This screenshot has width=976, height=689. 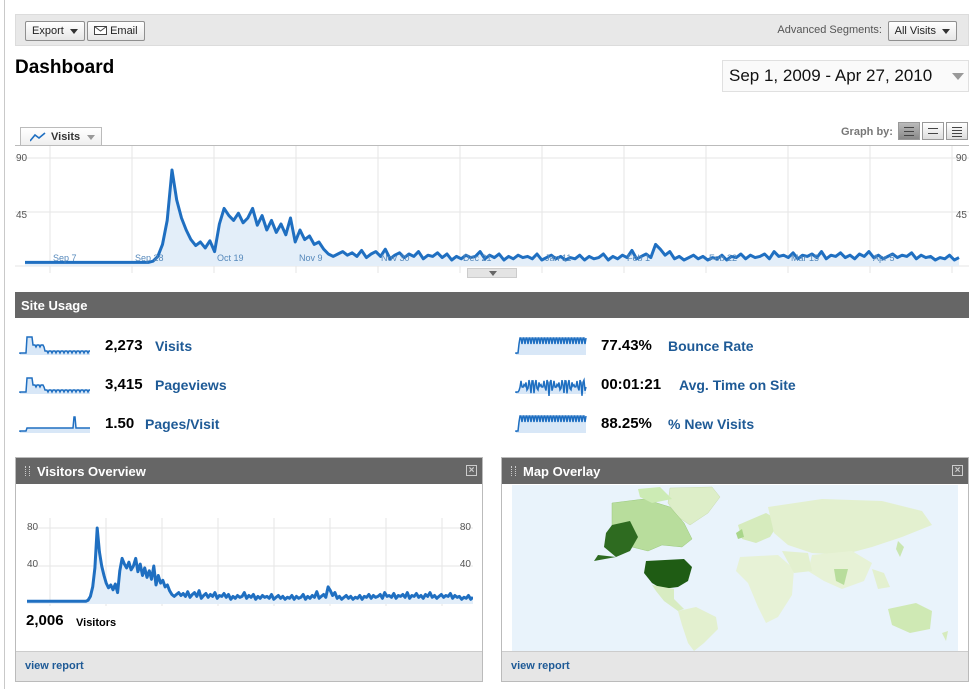 What do you see at coordinates (621, 539) in the screenshot?
I see `alaska-shape` at bounding box center [621, 539].